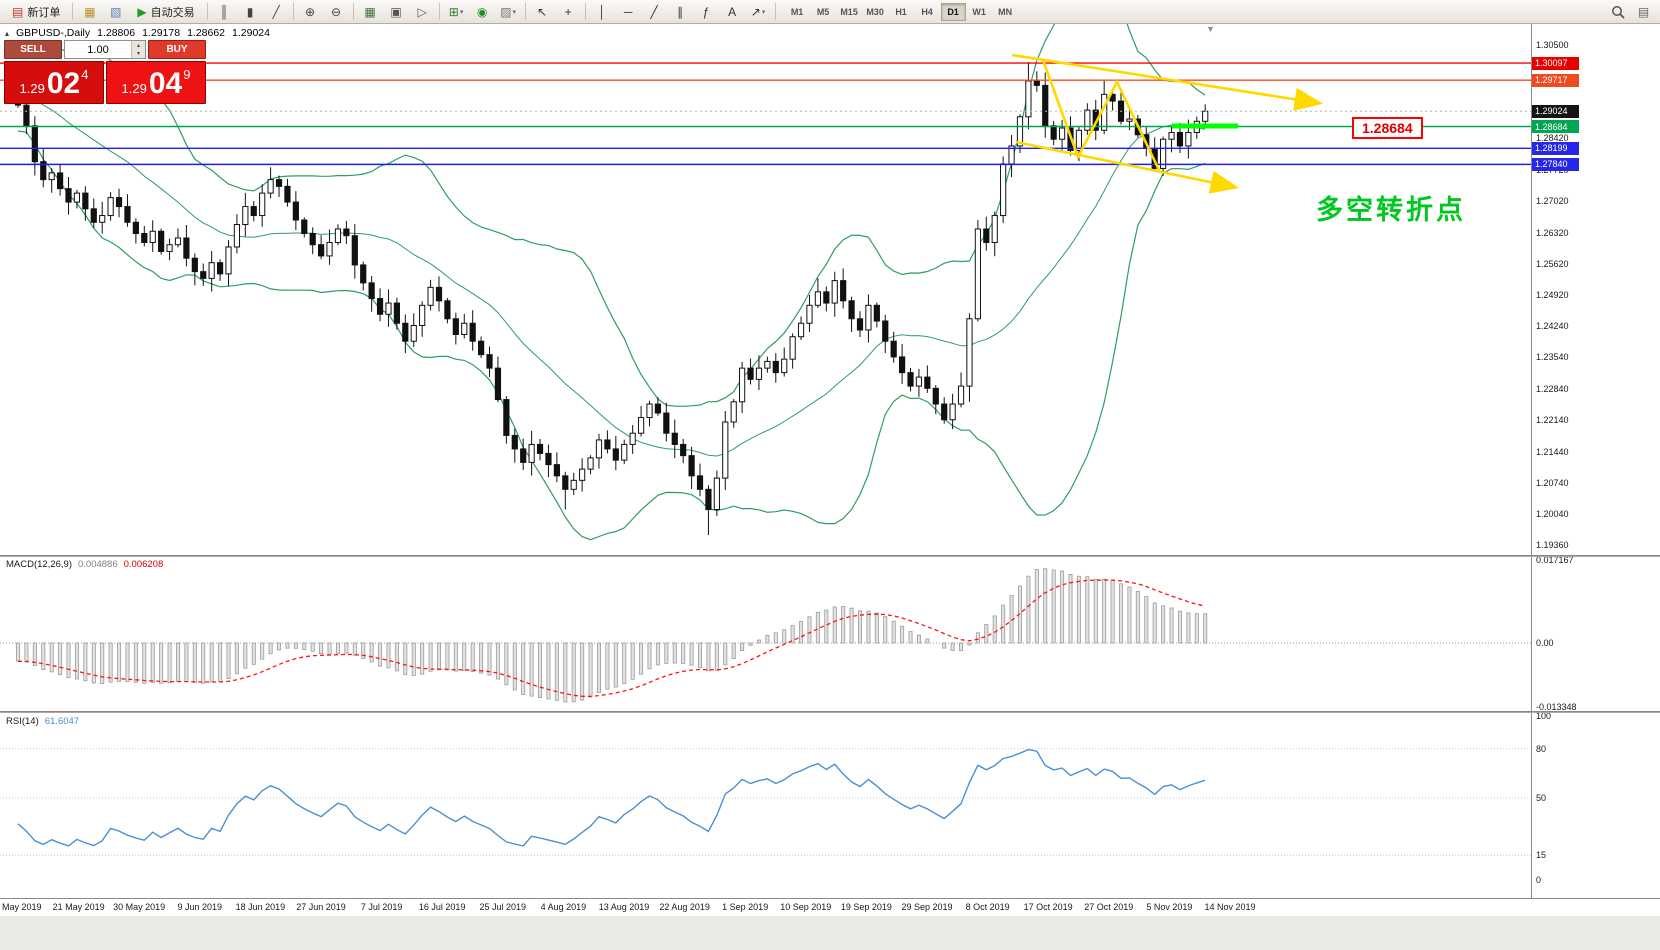 This screenshot has height=950, width=1660. What do you see at coordinates (1552, 45) in the screenshot?
I see `price-axis-label: 1.30500` at bounding box center [1552, 45].